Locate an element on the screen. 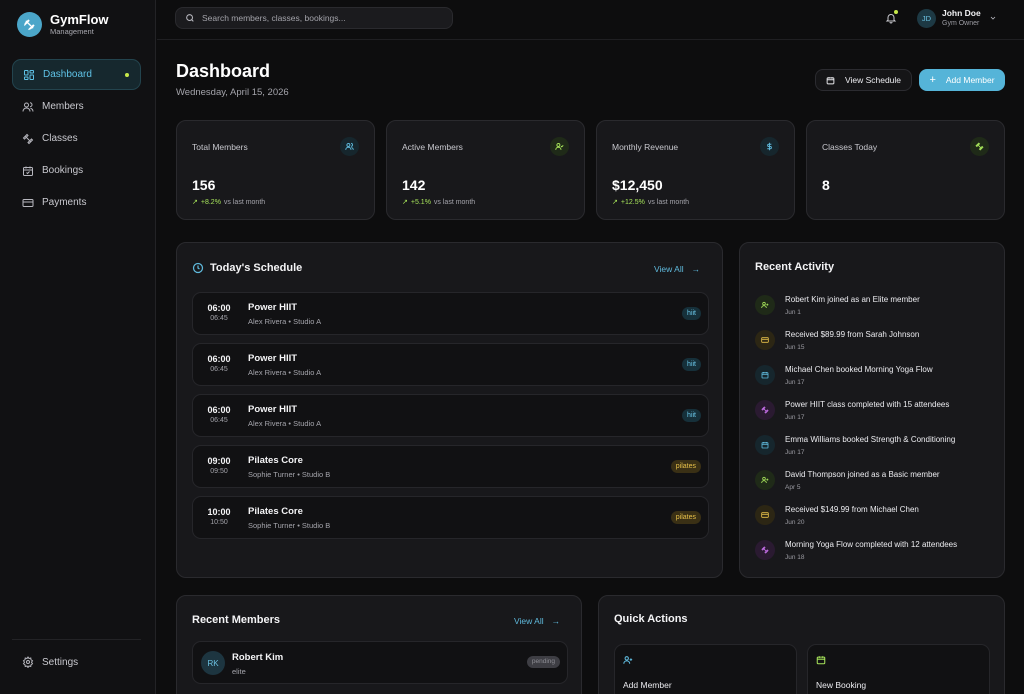  quick-action-add-member: Add Member is located at coordinates (705, 669).